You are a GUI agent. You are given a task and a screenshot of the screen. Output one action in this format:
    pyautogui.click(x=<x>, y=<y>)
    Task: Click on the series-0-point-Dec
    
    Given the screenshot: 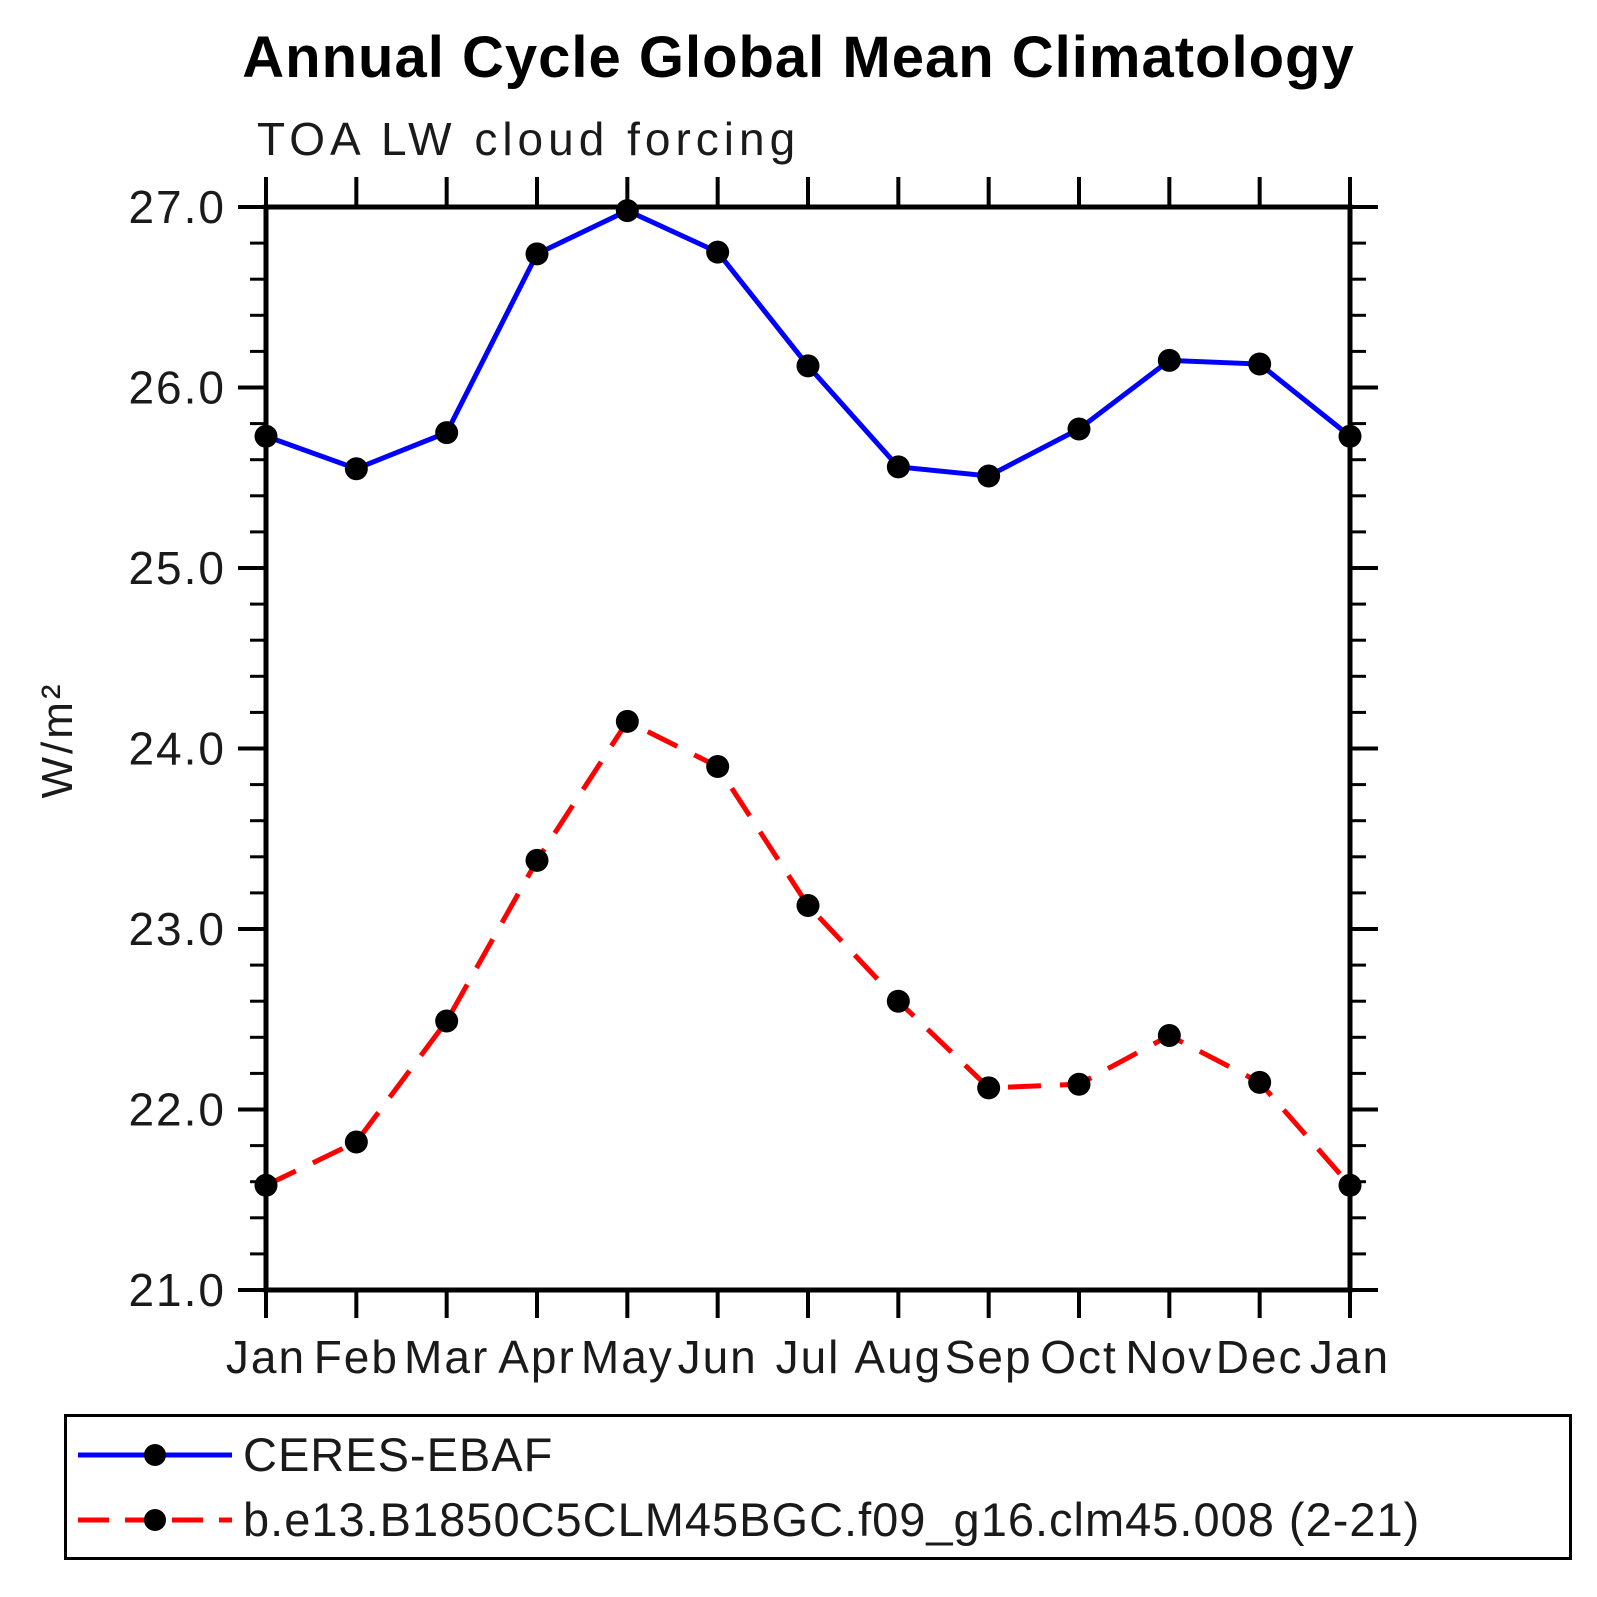 What is the action you would take?
    pyautogui.click(x=1260, y=364)
    